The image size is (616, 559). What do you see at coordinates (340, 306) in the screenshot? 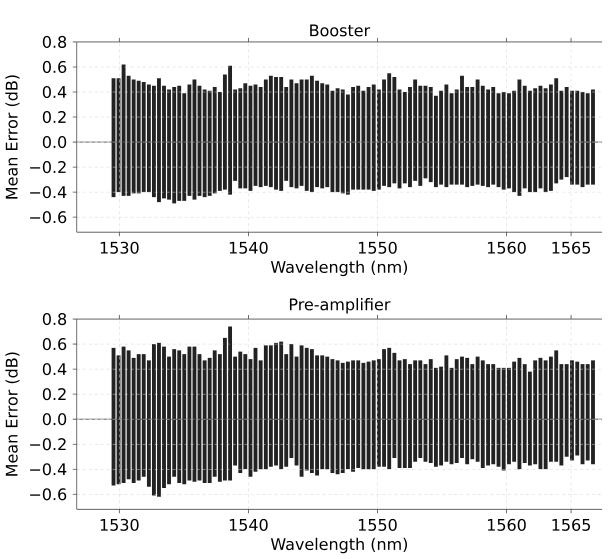
I see `chart-title: Pre-amplifier` at bounding box center [340, 306].